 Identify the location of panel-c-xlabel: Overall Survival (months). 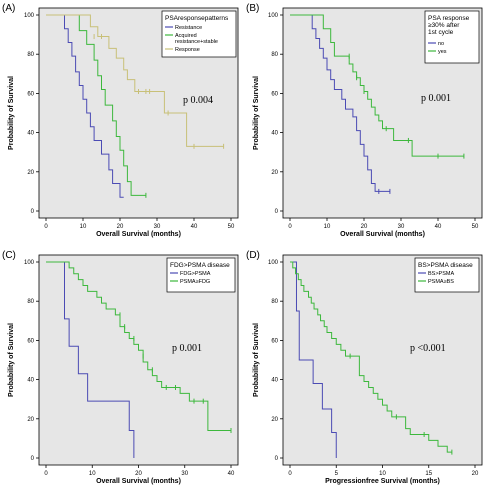
(138, 481).